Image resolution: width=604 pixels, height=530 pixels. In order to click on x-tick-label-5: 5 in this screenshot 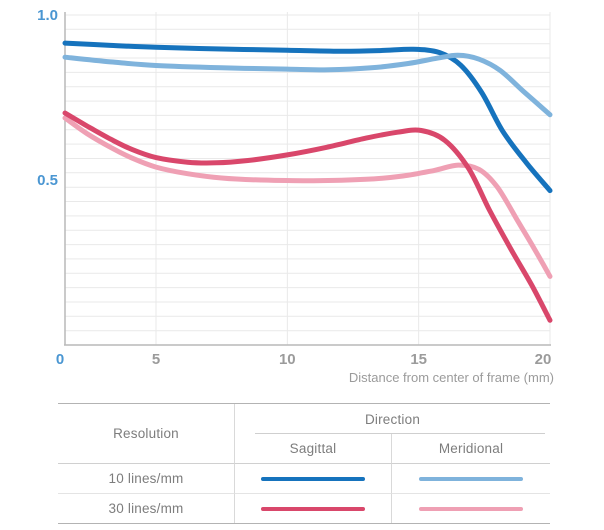, I will do `click(156, 359)`.